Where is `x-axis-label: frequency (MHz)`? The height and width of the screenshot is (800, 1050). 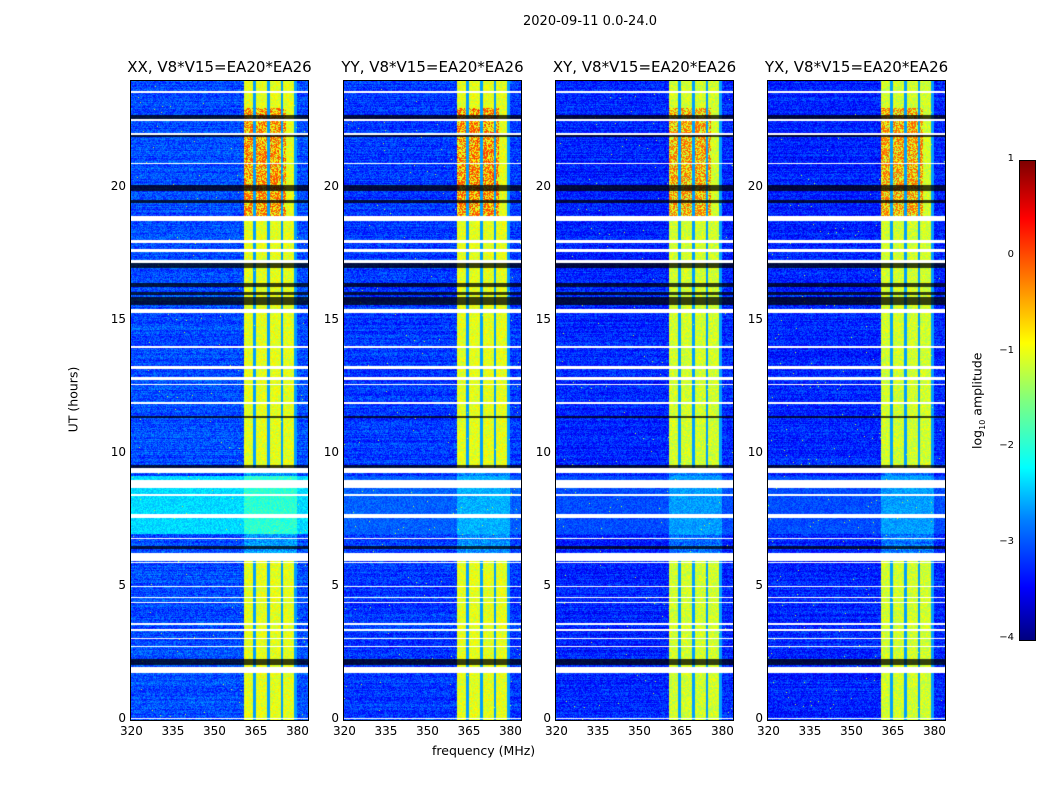
x-axis-label: frequency (MHz) is located at coordinates (484, 750).